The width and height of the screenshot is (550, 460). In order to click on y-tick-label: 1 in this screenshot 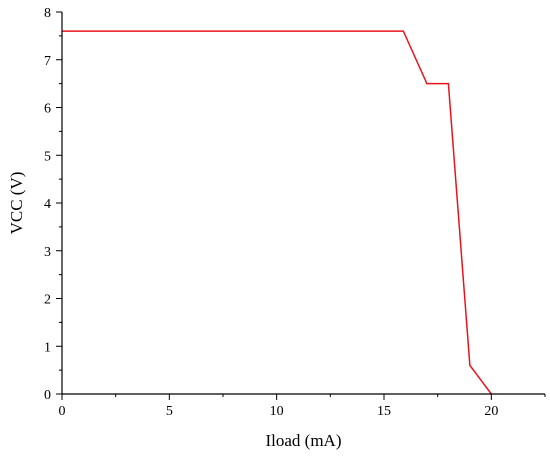, I will do `click(47, 347)`.